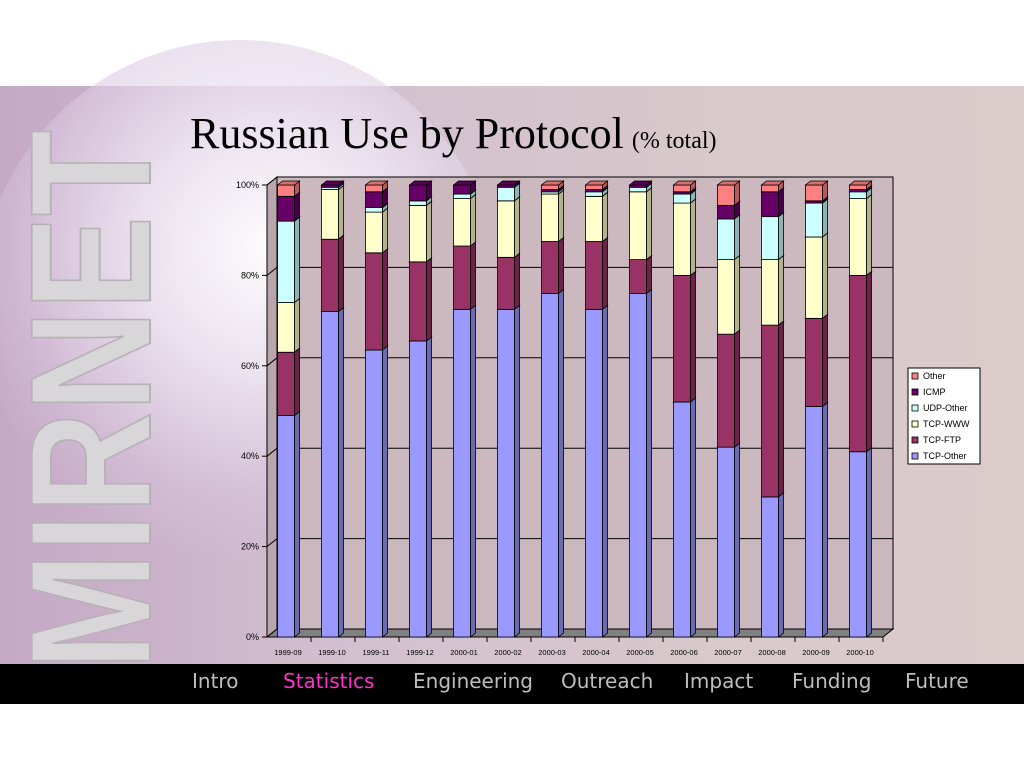  Describe the element at coordinates (640, 652) in the screenshot. I see `x-tick-label: 2000-05` at that location.